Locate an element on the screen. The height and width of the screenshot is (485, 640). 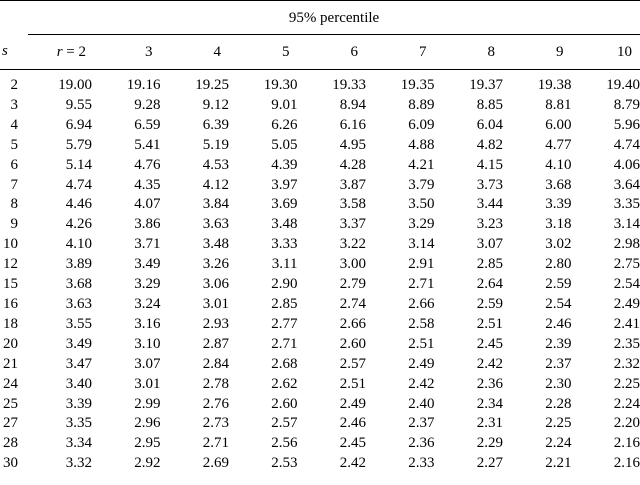
table-cell: 2.59 is located at coordinates (558, 284).